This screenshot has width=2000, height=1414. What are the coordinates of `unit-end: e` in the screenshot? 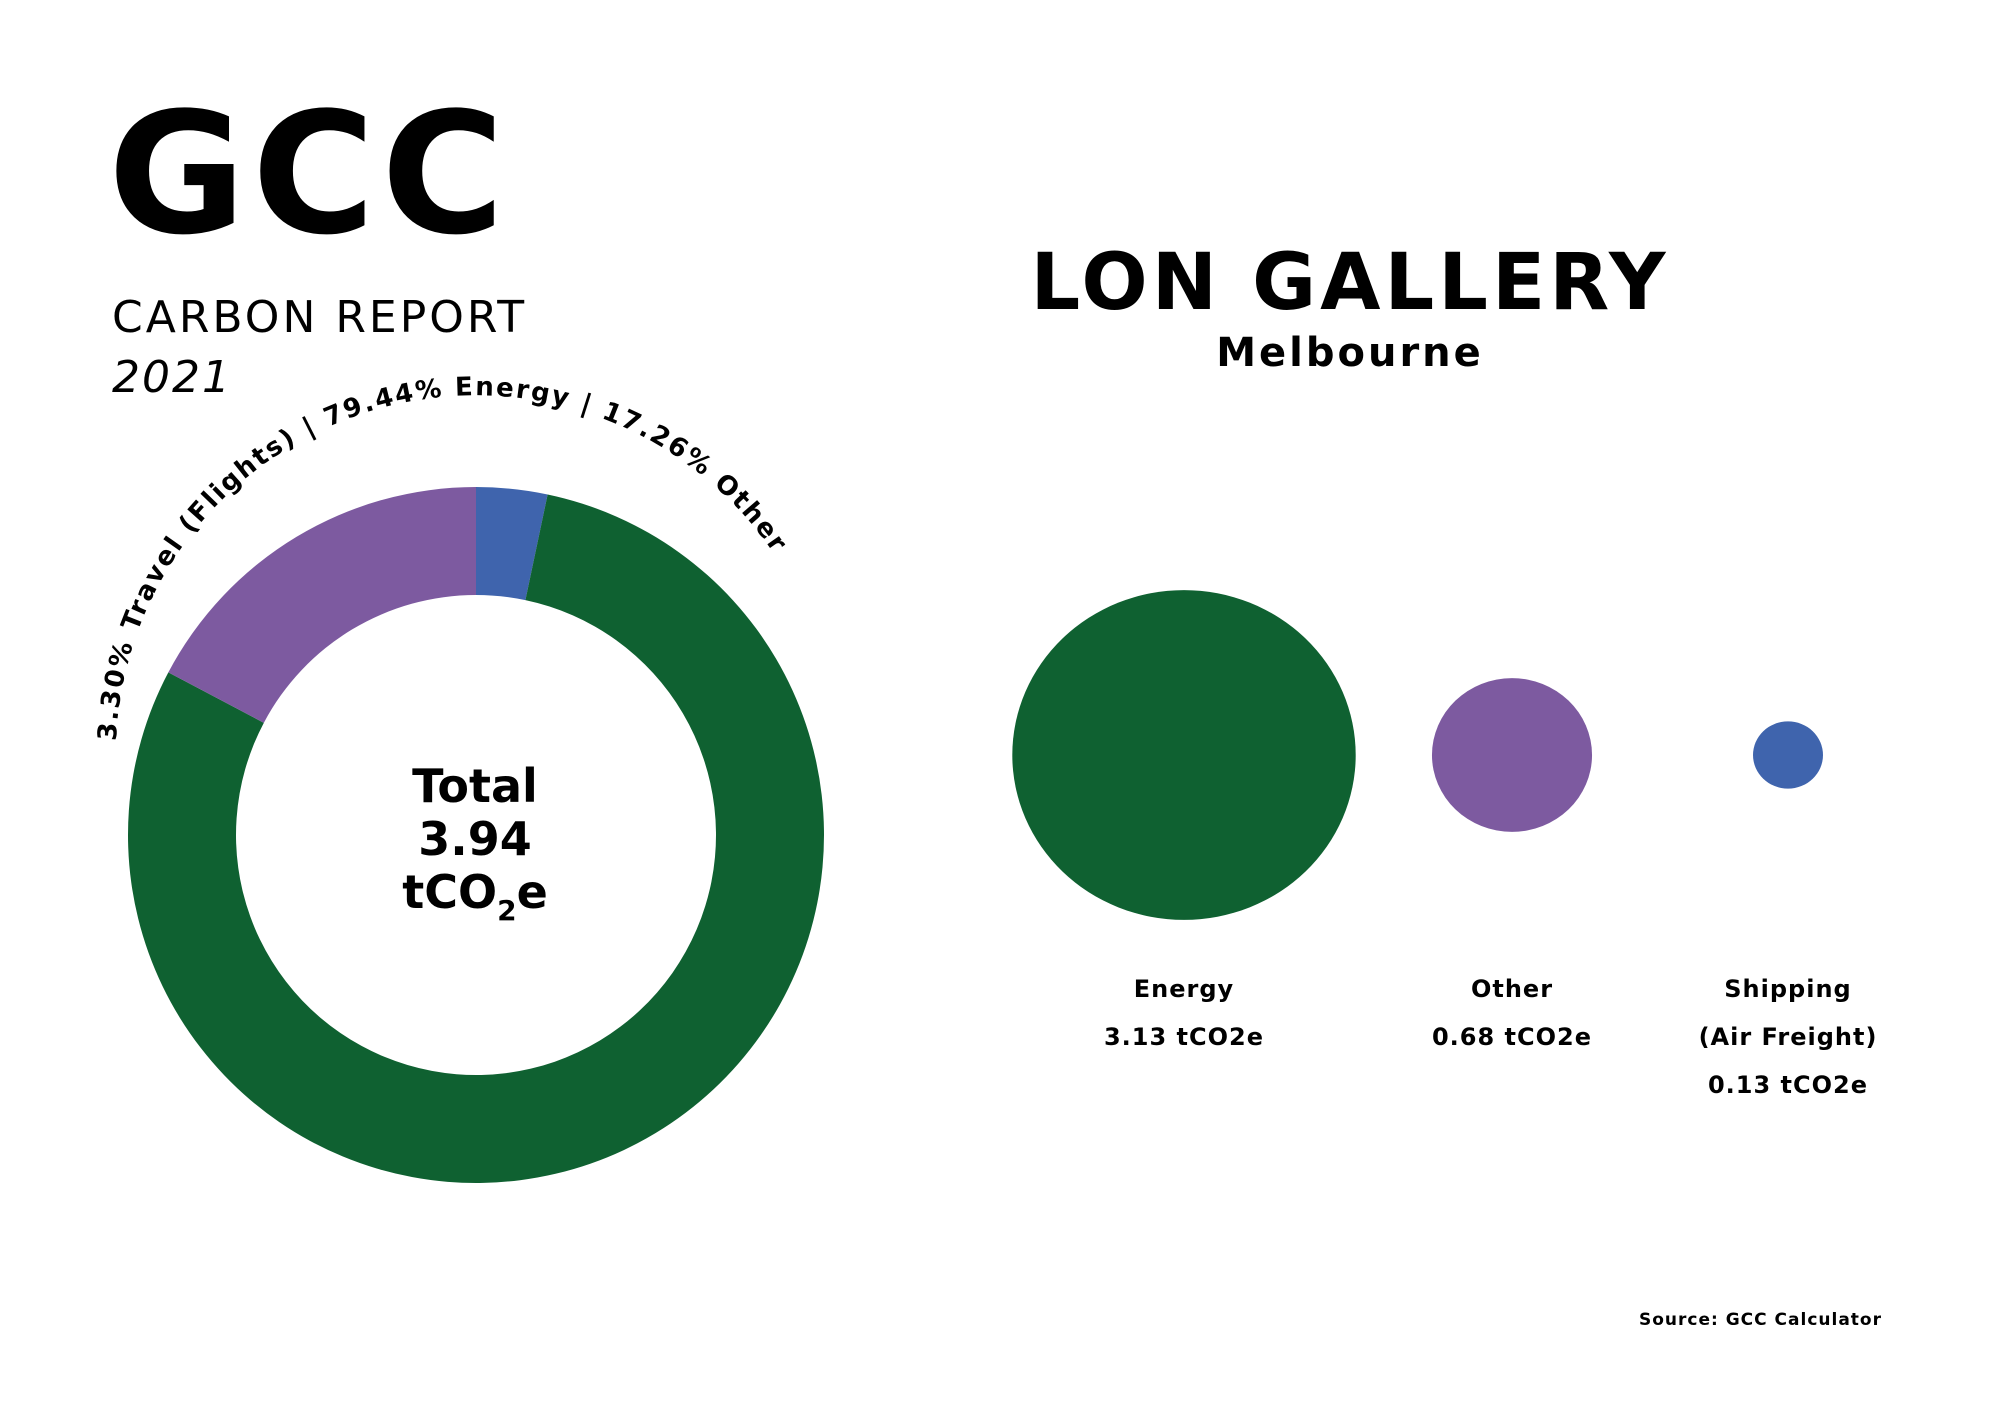 It's located at (532, 892).